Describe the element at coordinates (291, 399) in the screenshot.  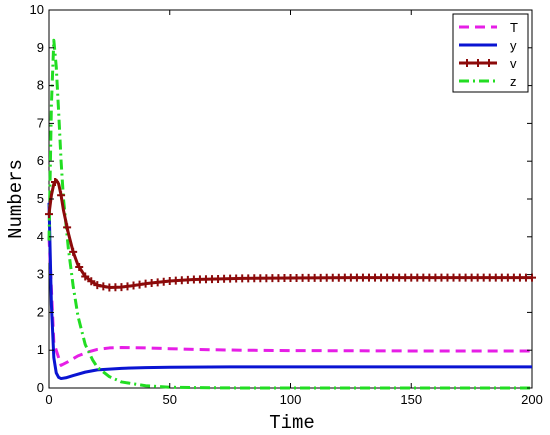
I see `x-tick-label: 100` at that location.